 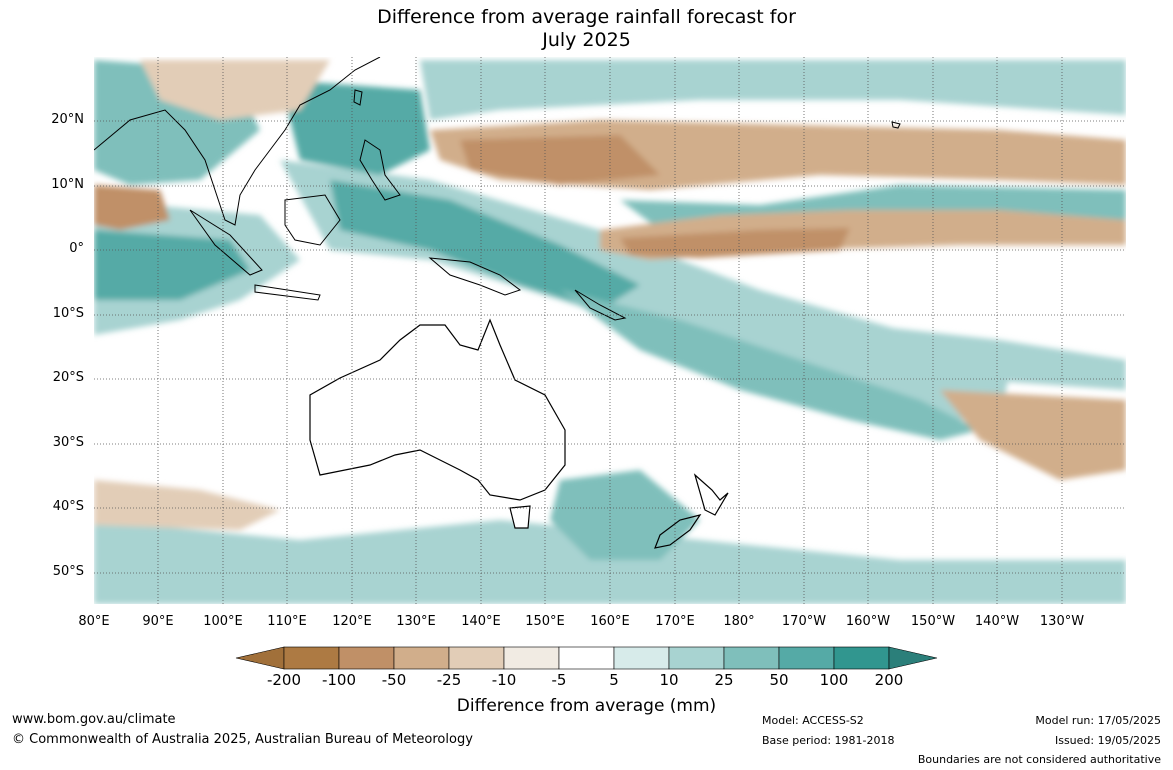 What do you see at coordinates (68, 313) in the screenshot?
I see `lat-label-10s: 10°S` at bounding box center [68, 313].